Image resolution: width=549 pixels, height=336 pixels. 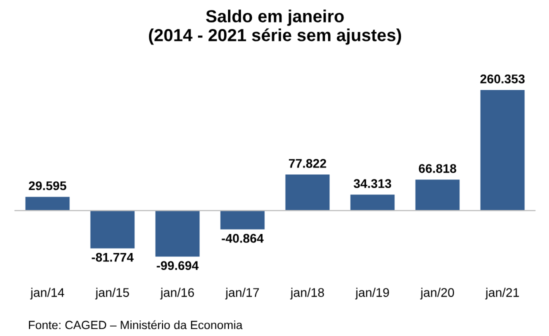 I want to click on data-label: -99.694, so click(x=177, y=265).